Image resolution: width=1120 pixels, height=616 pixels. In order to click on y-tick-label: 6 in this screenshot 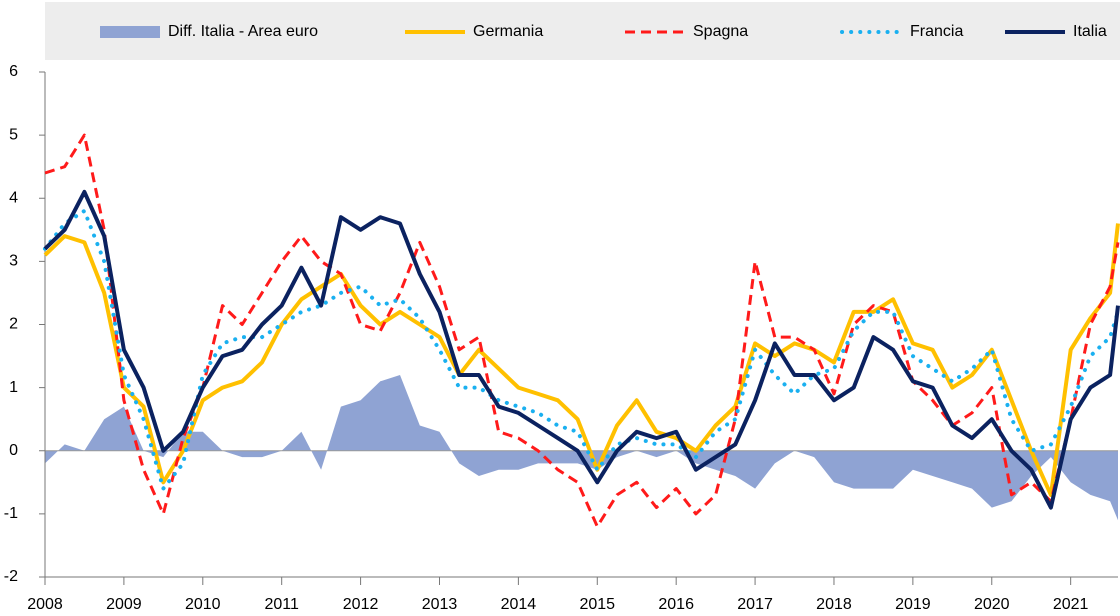, I will do `click(13, 71)`.